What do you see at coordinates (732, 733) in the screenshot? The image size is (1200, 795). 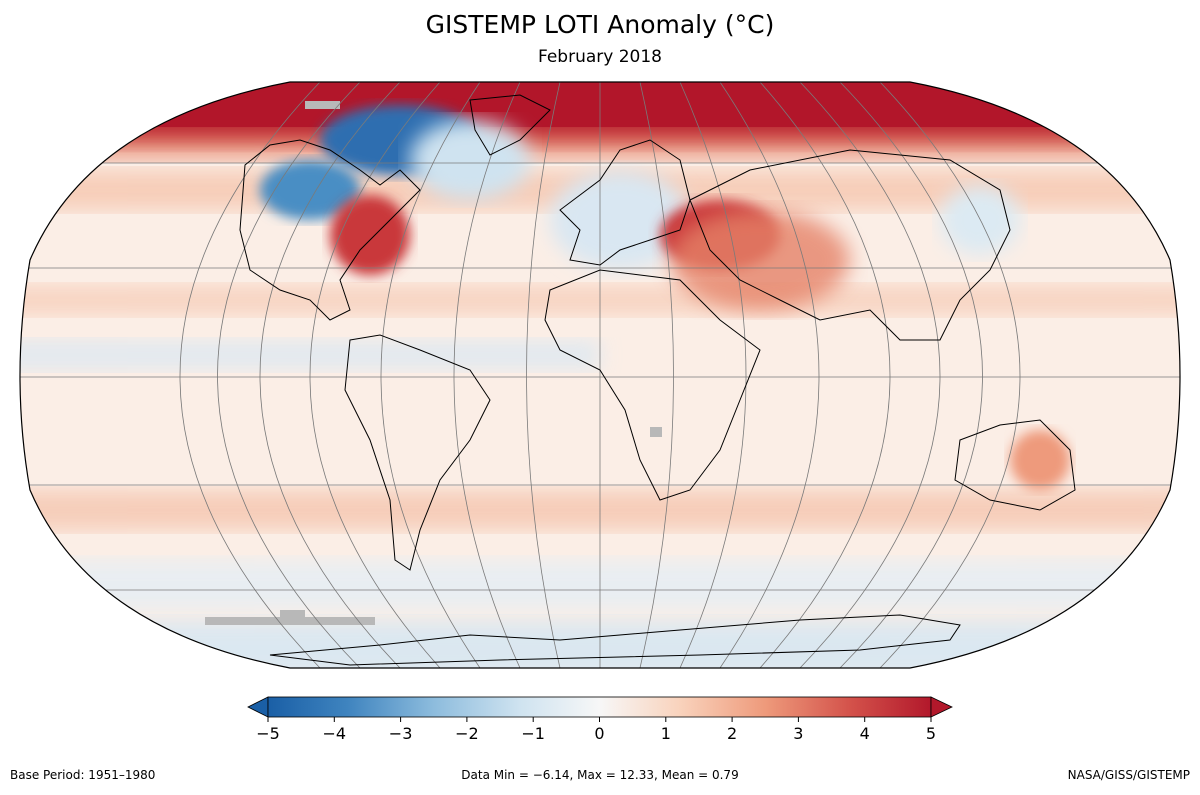 I see `colorbar-tick-label: 2` at bounding box center [732, 733].